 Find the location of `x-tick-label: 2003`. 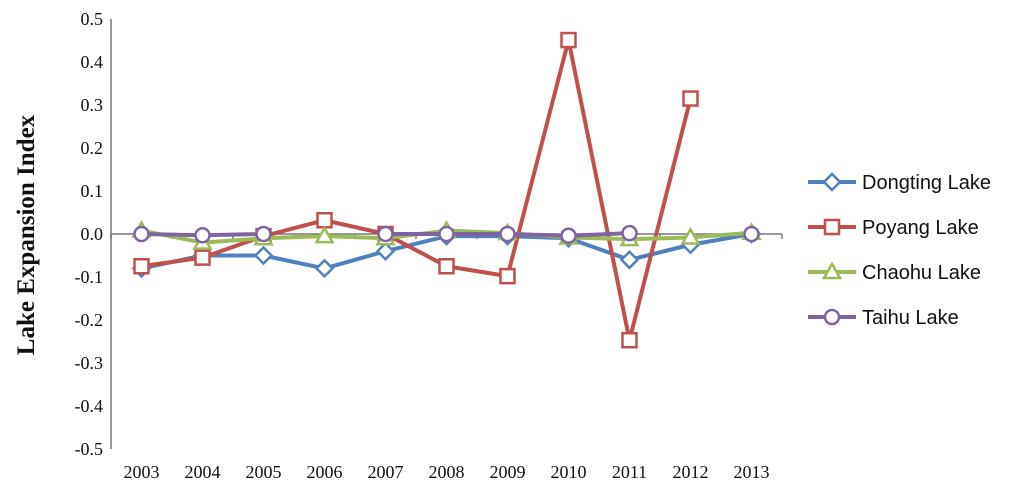

x-tick-label: 2003 is located at coordinates (142, 472).